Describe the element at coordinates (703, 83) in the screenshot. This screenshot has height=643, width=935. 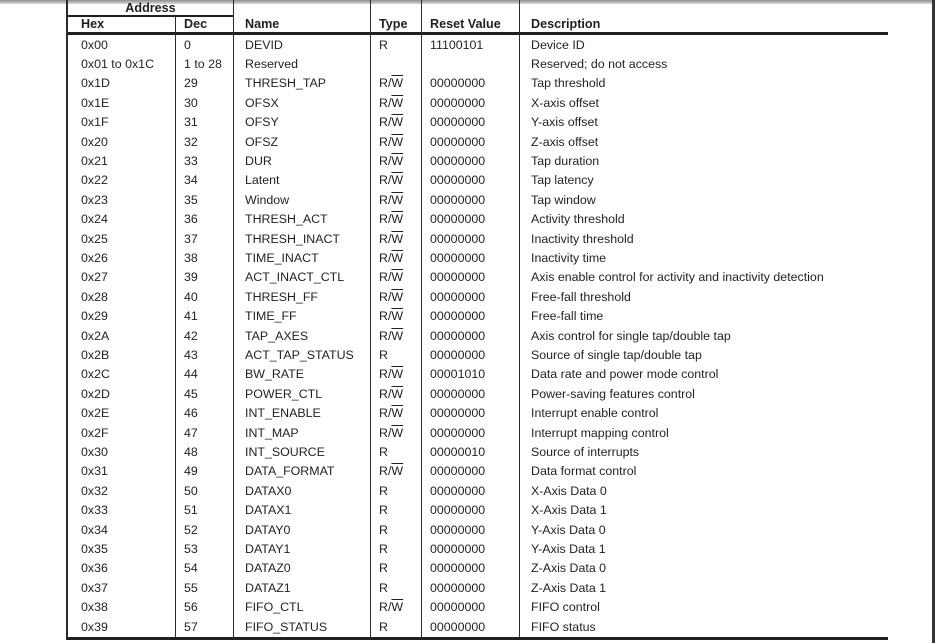
I see `cell-desc: Tap threshold` at that location.